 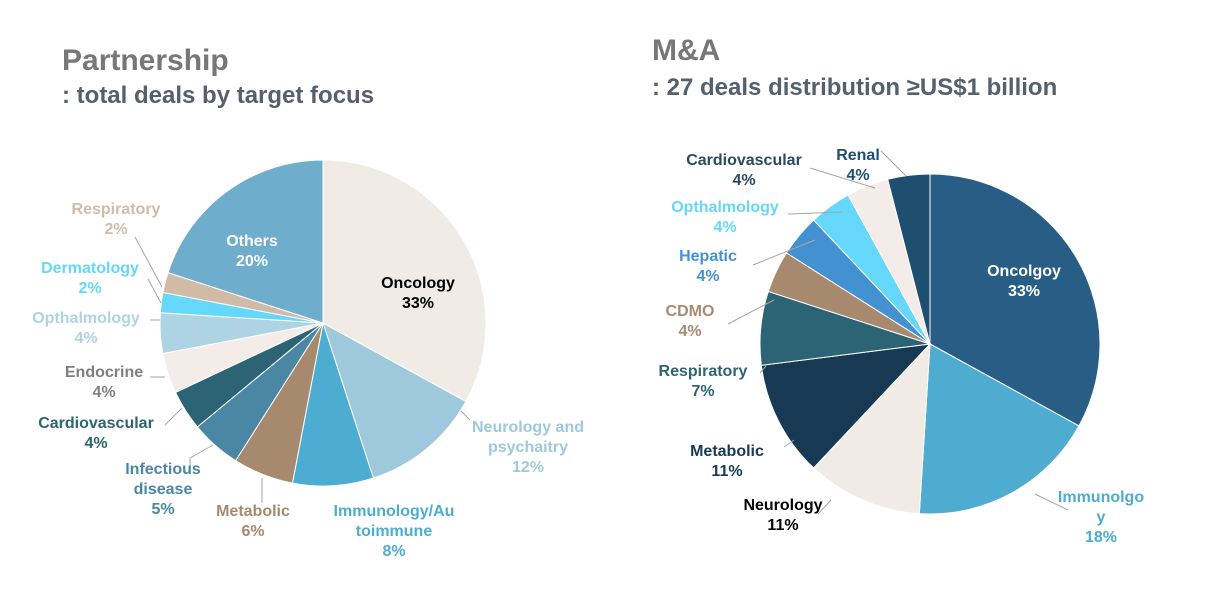 What do you see at coordinates (858, 165) in the screenshot?
I see `slice-label: Renal 4%` at bounding box center [858, 165].